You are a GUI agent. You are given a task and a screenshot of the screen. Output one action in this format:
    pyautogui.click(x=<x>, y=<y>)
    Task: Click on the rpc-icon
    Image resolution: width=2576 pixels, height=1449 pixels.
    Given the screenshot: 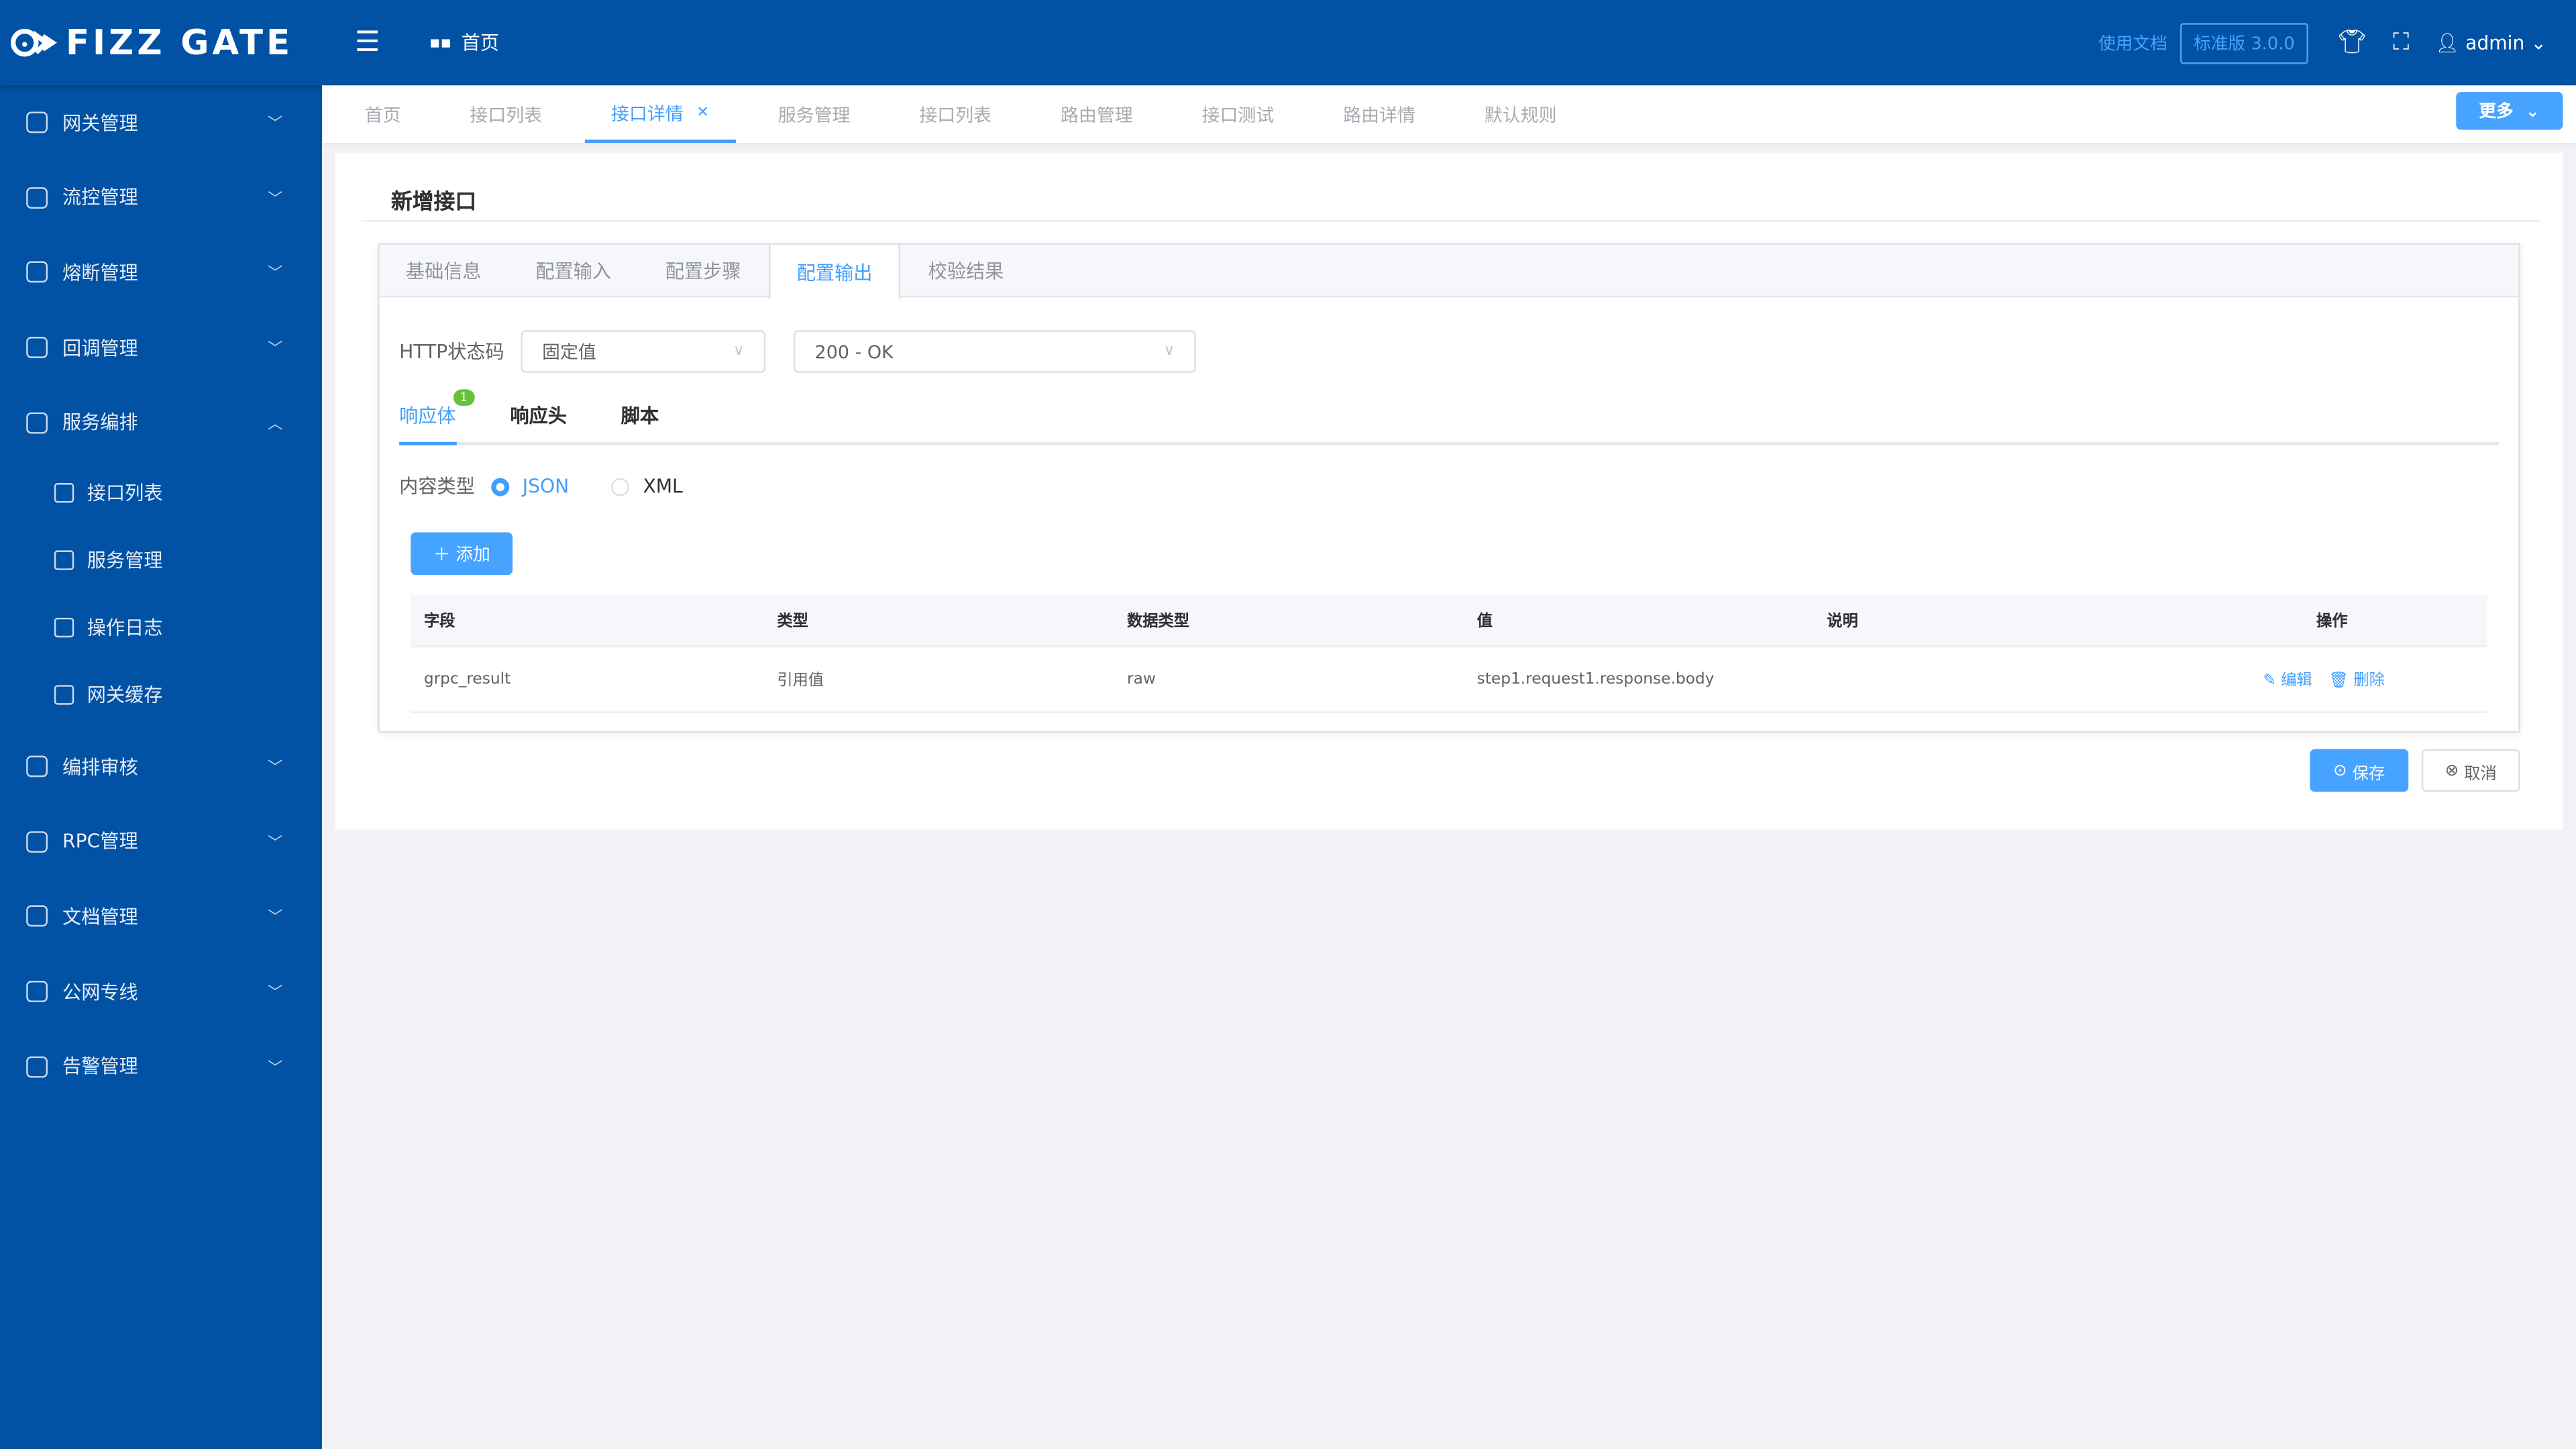 What is the action you would take?
    pyautogui.click(x=37, y=841)
    